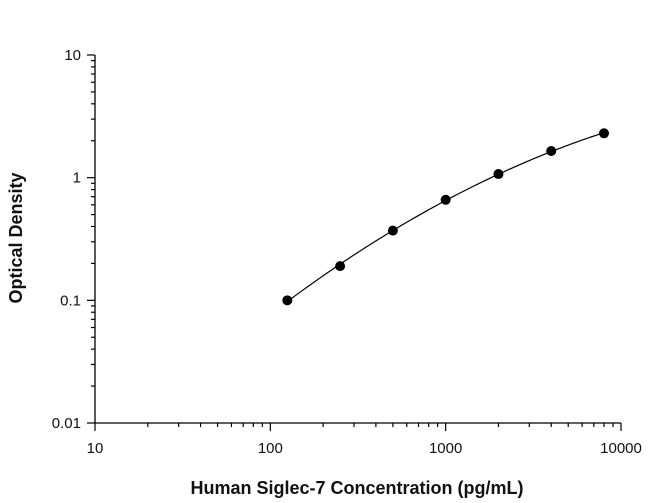  What do you see at coordinates (77, 178) in the screenshot?
I see `y-tick-label: 1` at bounding box center [77, 178].